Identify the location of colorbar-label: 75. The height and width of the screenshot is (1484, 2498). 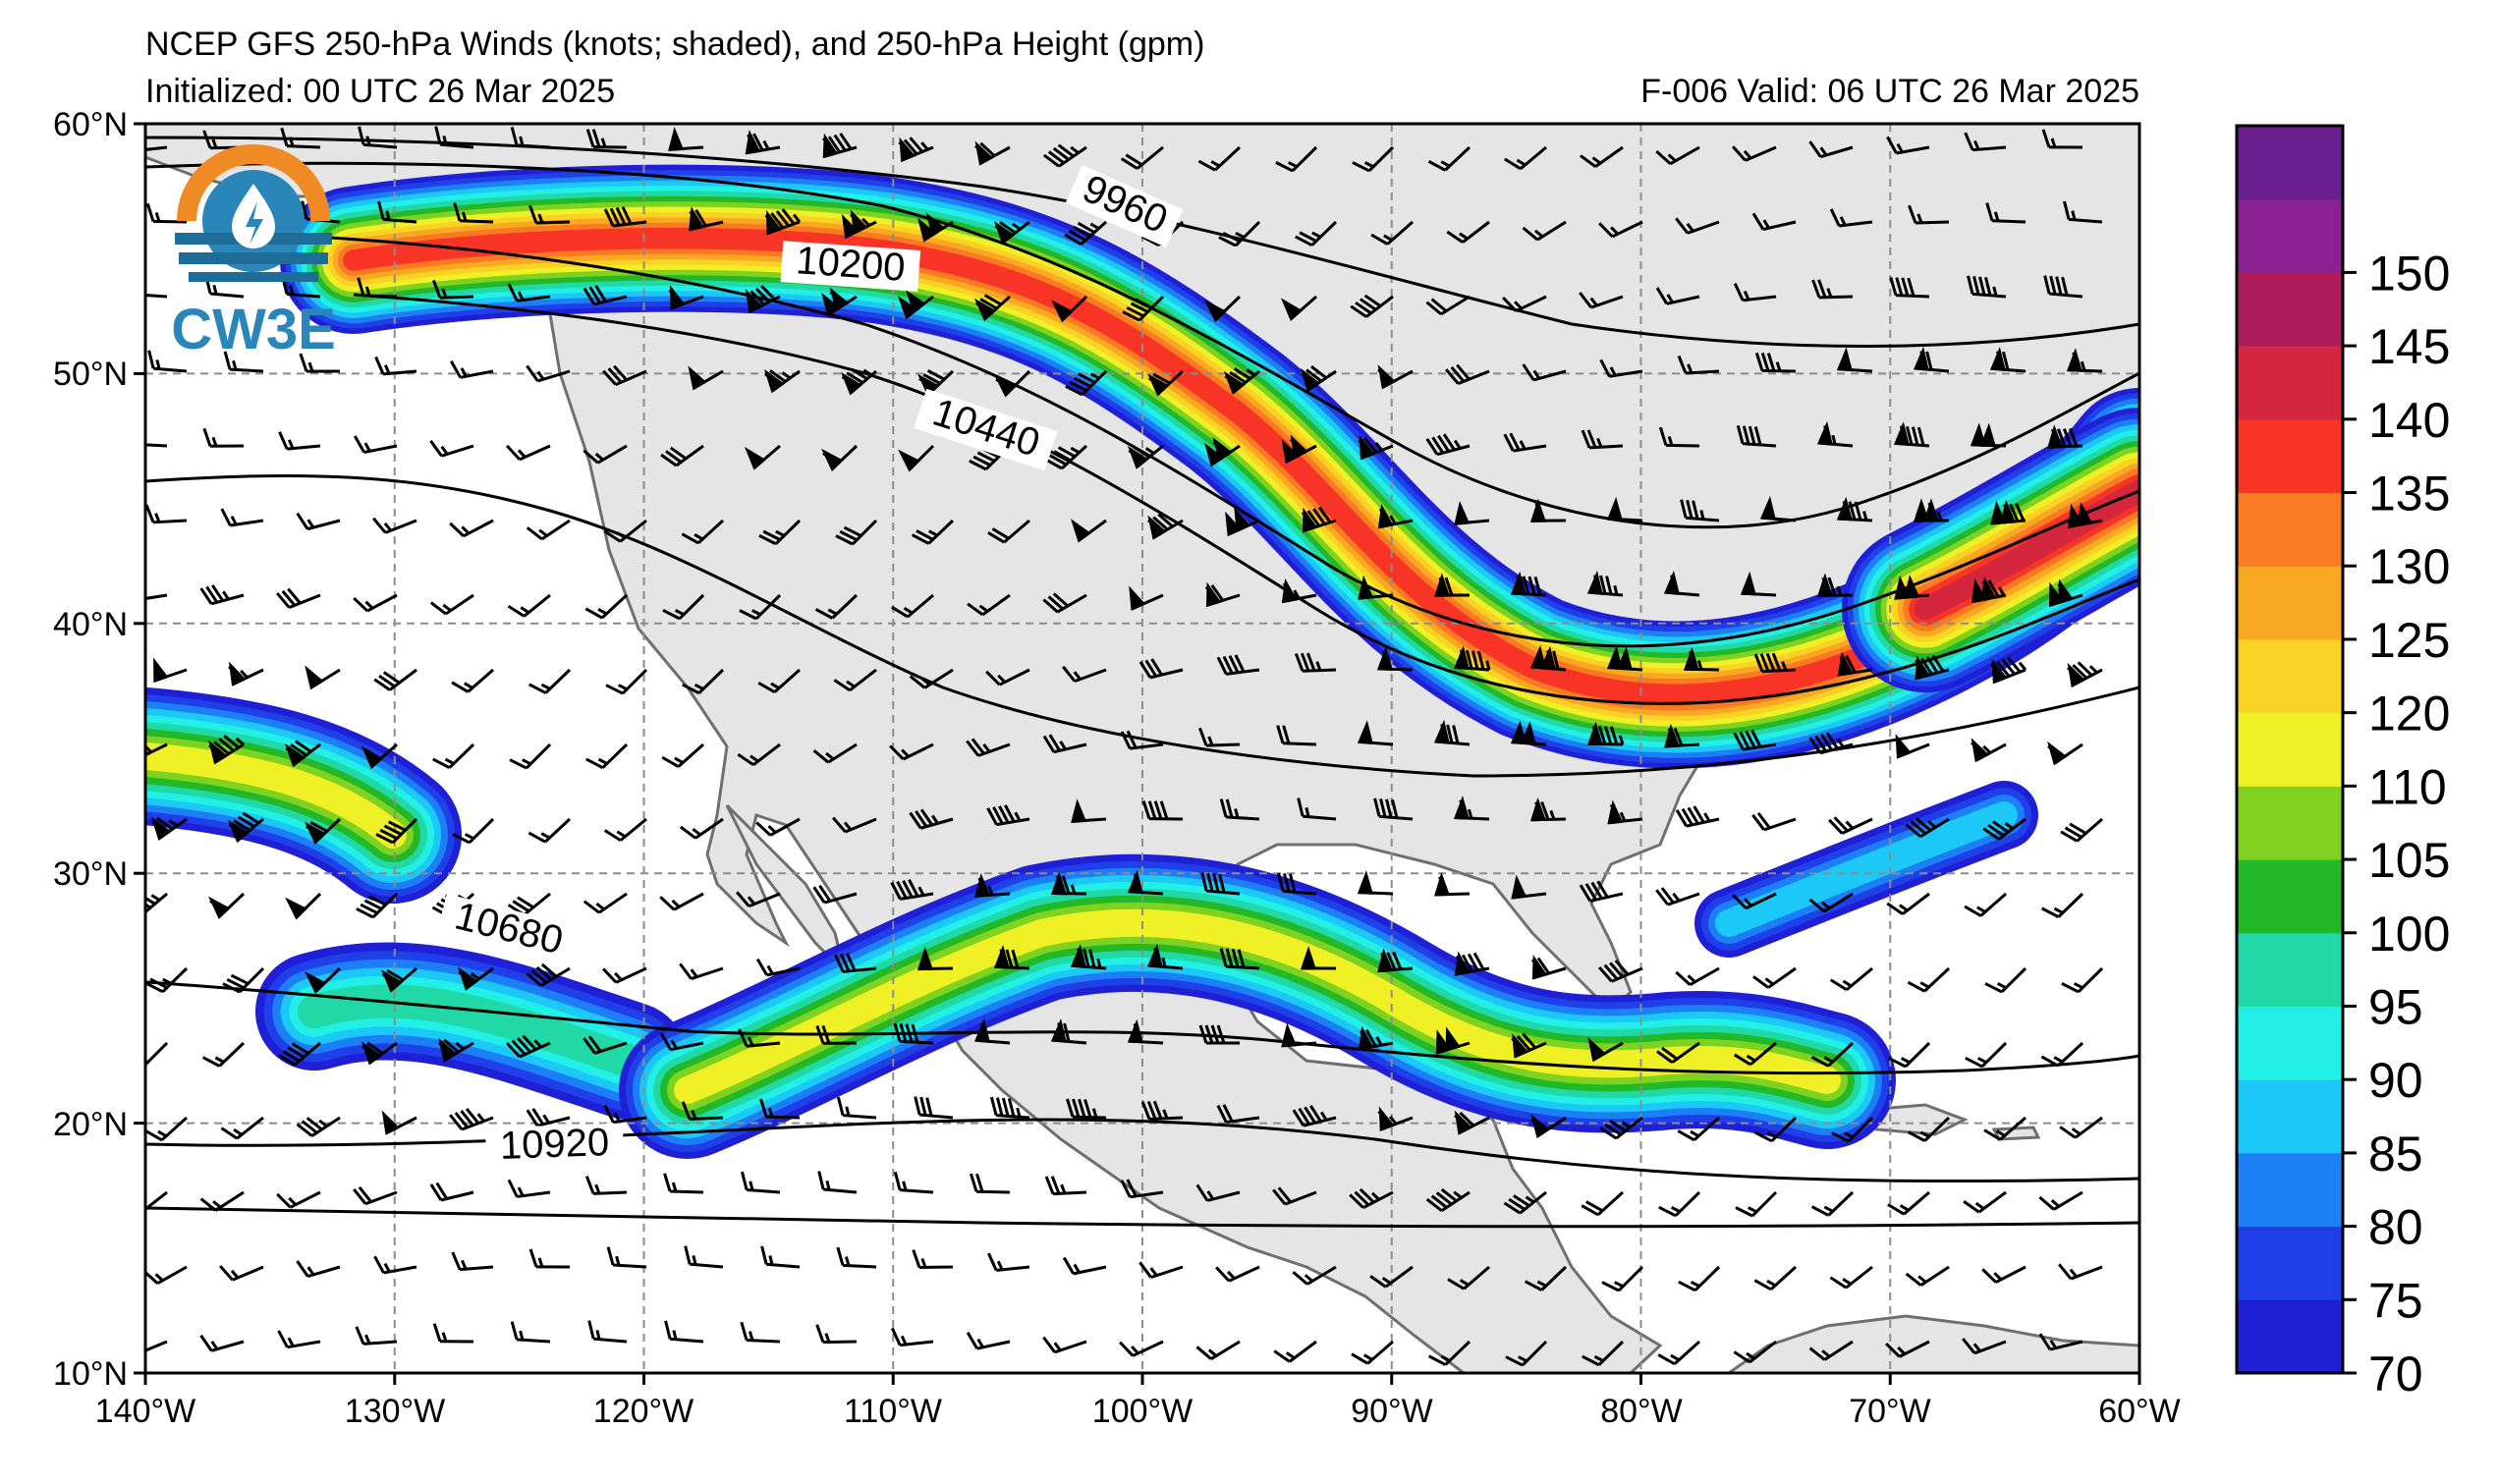
(2395, 1300).